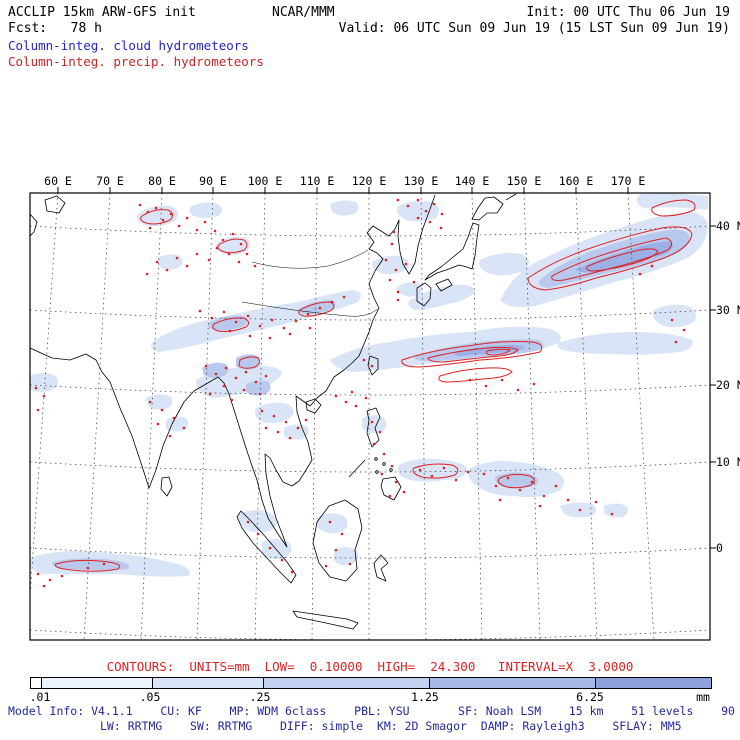 The height and width of the screenshot is (740, 740). Describe the element at coordinates (713, 387) in the screenshot. I see `latitude-ticks` at that location.